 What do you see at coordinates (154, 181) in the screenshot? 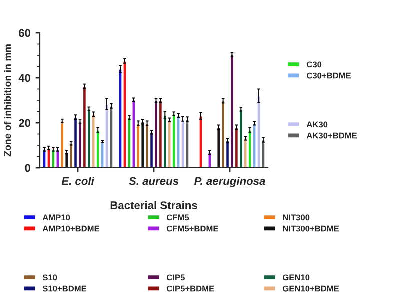
I see `x-tick-label: S. aureus` at bounding box center [154, 181].